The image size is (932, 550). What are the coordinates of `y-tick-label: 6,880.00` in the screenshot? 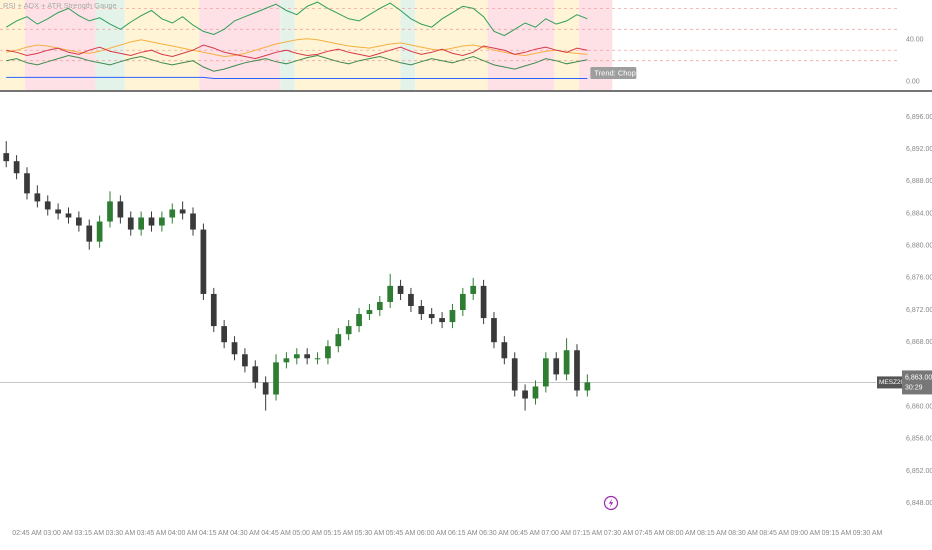 It's located at (919, 246).